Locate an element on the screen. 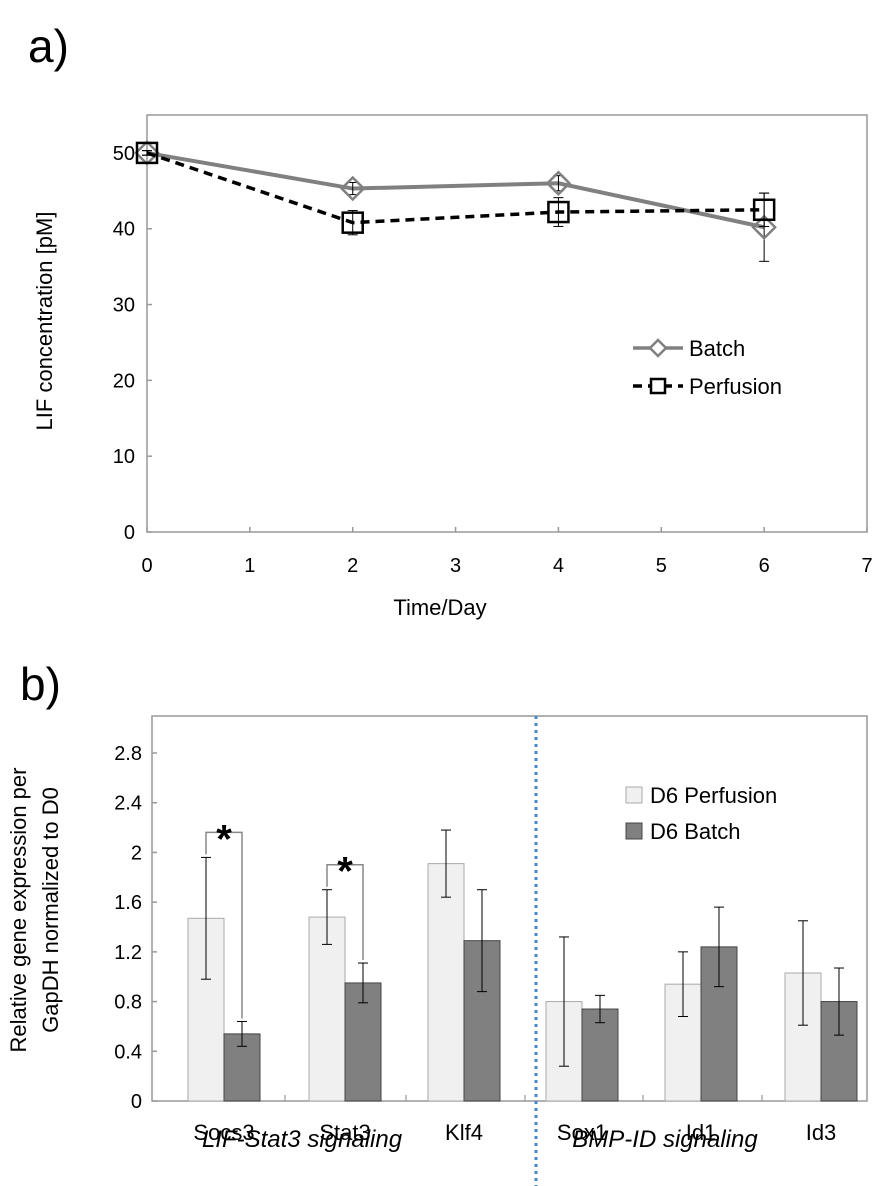 This screenshot has height=1186, width=875. panel-a-y-tick-label: 50 is located at coordinates (124, 154).